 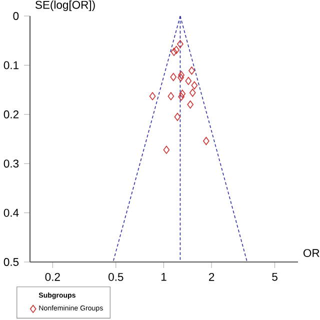 I want to click on y-axis-title: SE(log[OR]), so click(x=65, y=6).